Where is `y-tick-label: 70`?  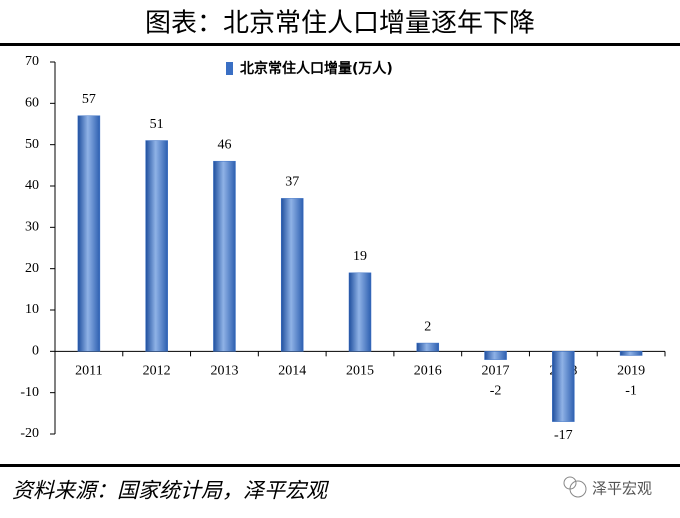
y-tick-label: 70 is located at coordinates (32, 61).